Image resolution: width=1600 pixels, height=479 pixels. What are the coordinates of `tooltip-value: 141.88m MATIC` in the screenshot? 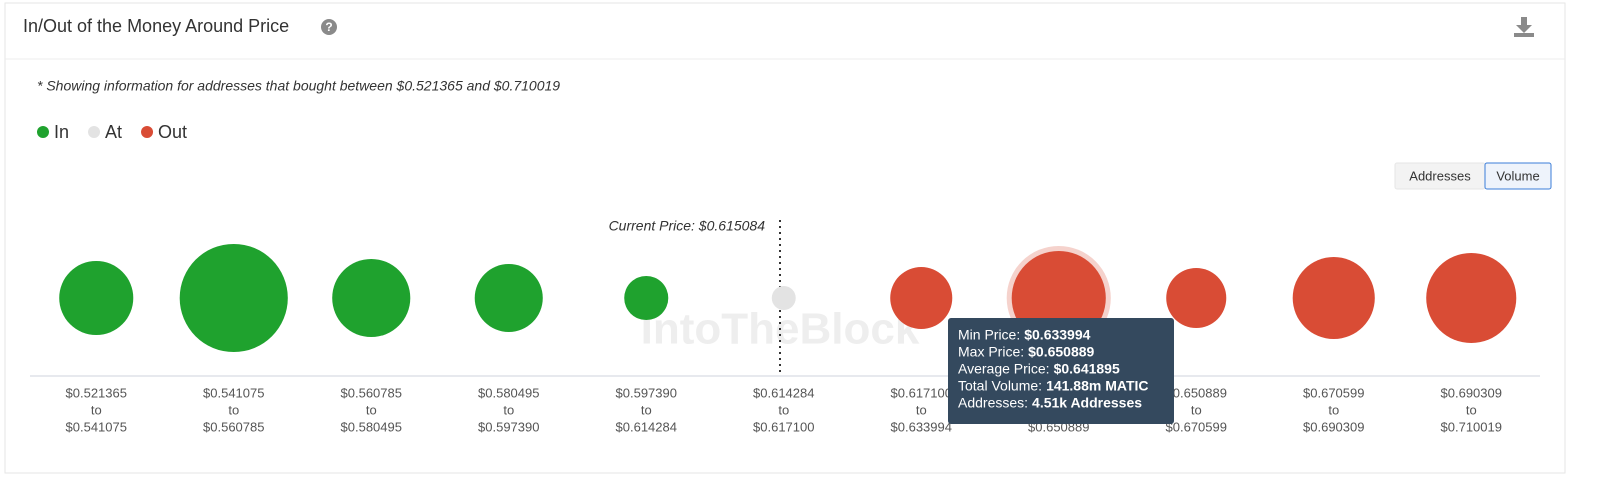 It's located at (1097, 386).